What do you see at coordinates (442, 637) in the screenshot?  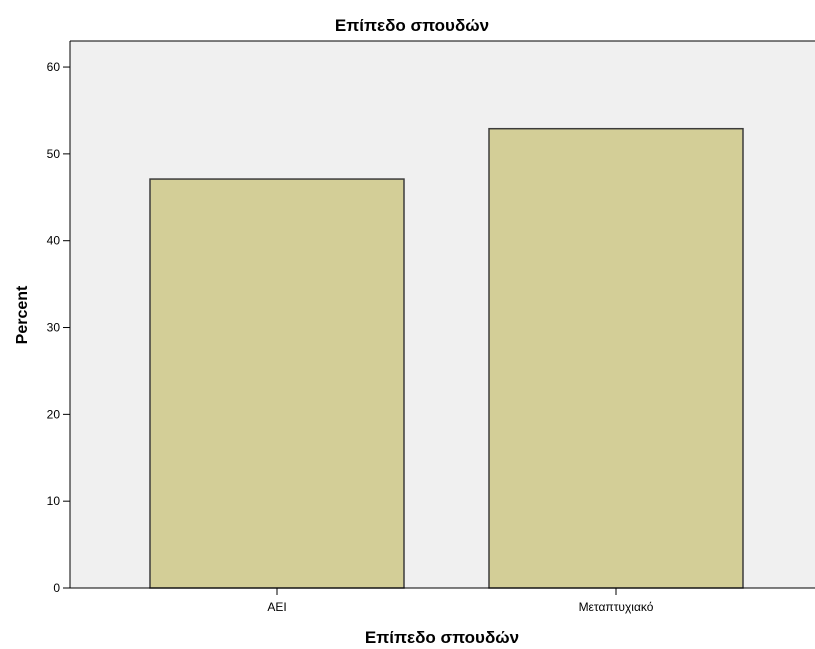 I see `x-axis-label: Επίπεδο σπουδών` at bounding box center [442, 637].